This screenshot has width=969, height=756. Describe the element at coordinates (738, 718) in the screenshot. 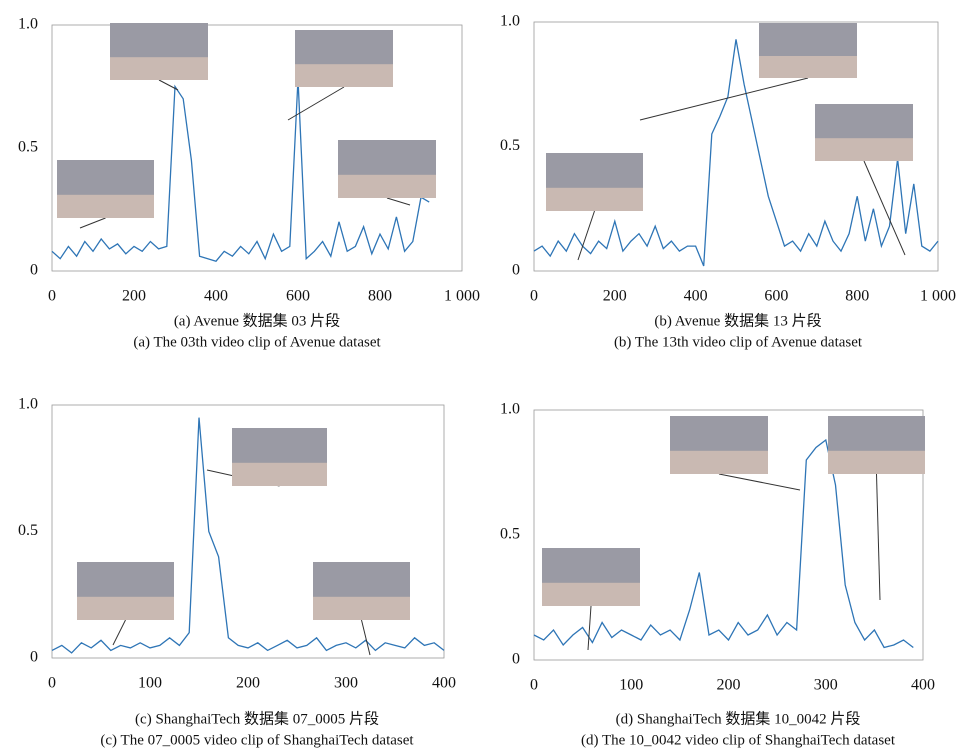

I see `caption-cn: (d) ShanghaiTech 数据集 10_0042 片段` at that location.